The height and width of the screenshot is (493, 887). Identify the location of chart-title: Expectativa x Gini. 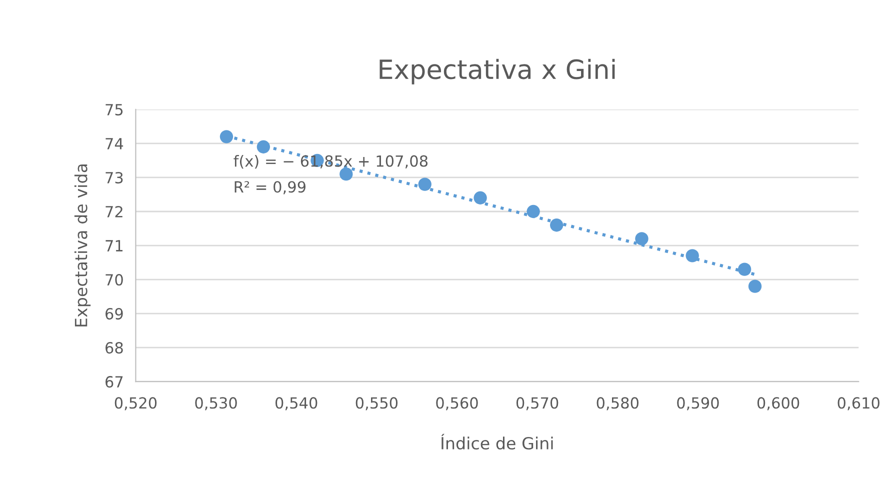
(497, 71).